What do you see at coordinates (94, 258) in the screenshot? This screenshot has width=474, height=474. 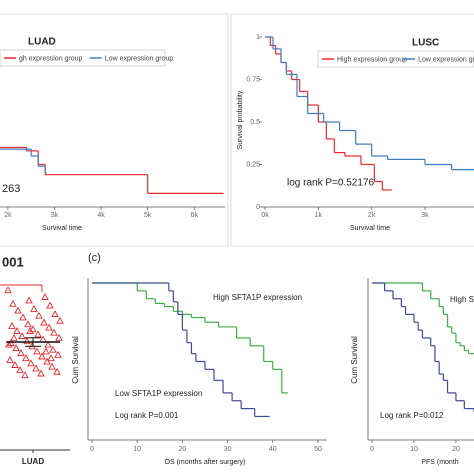 I see `panel-label: (c)` at bounding box center [94, 258].